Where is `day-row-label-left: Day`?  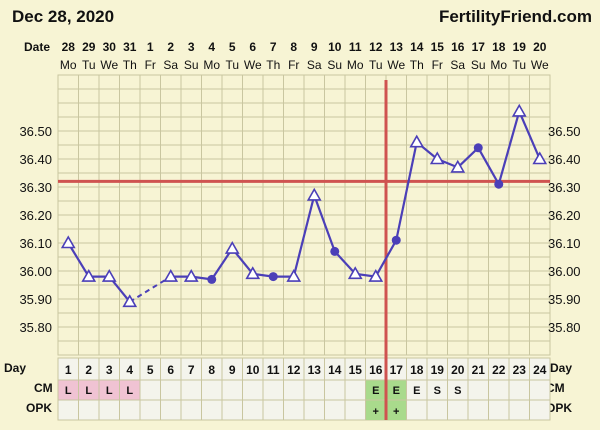 day-row-label-left: Day is located at coordinates (15, 368).